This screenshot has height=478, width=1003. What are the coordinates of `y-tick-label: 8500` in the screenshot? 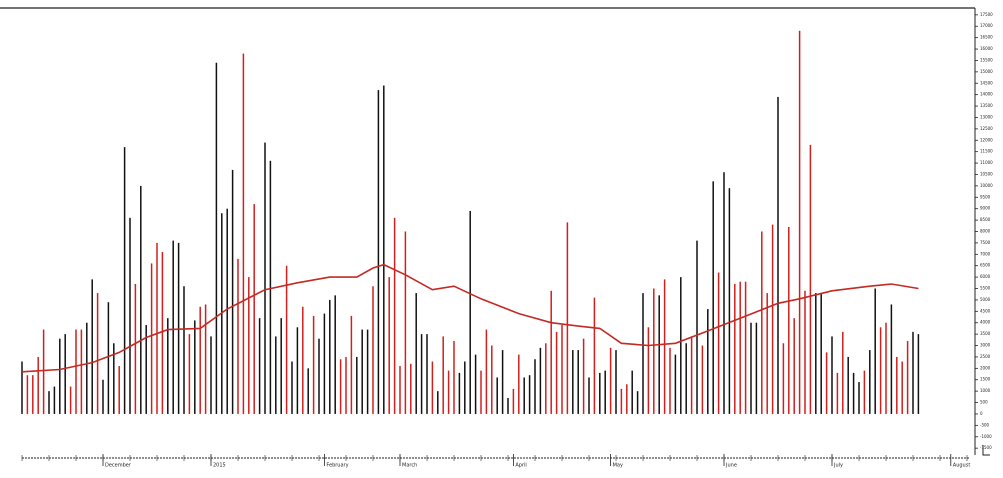 It's located at (985, 219).